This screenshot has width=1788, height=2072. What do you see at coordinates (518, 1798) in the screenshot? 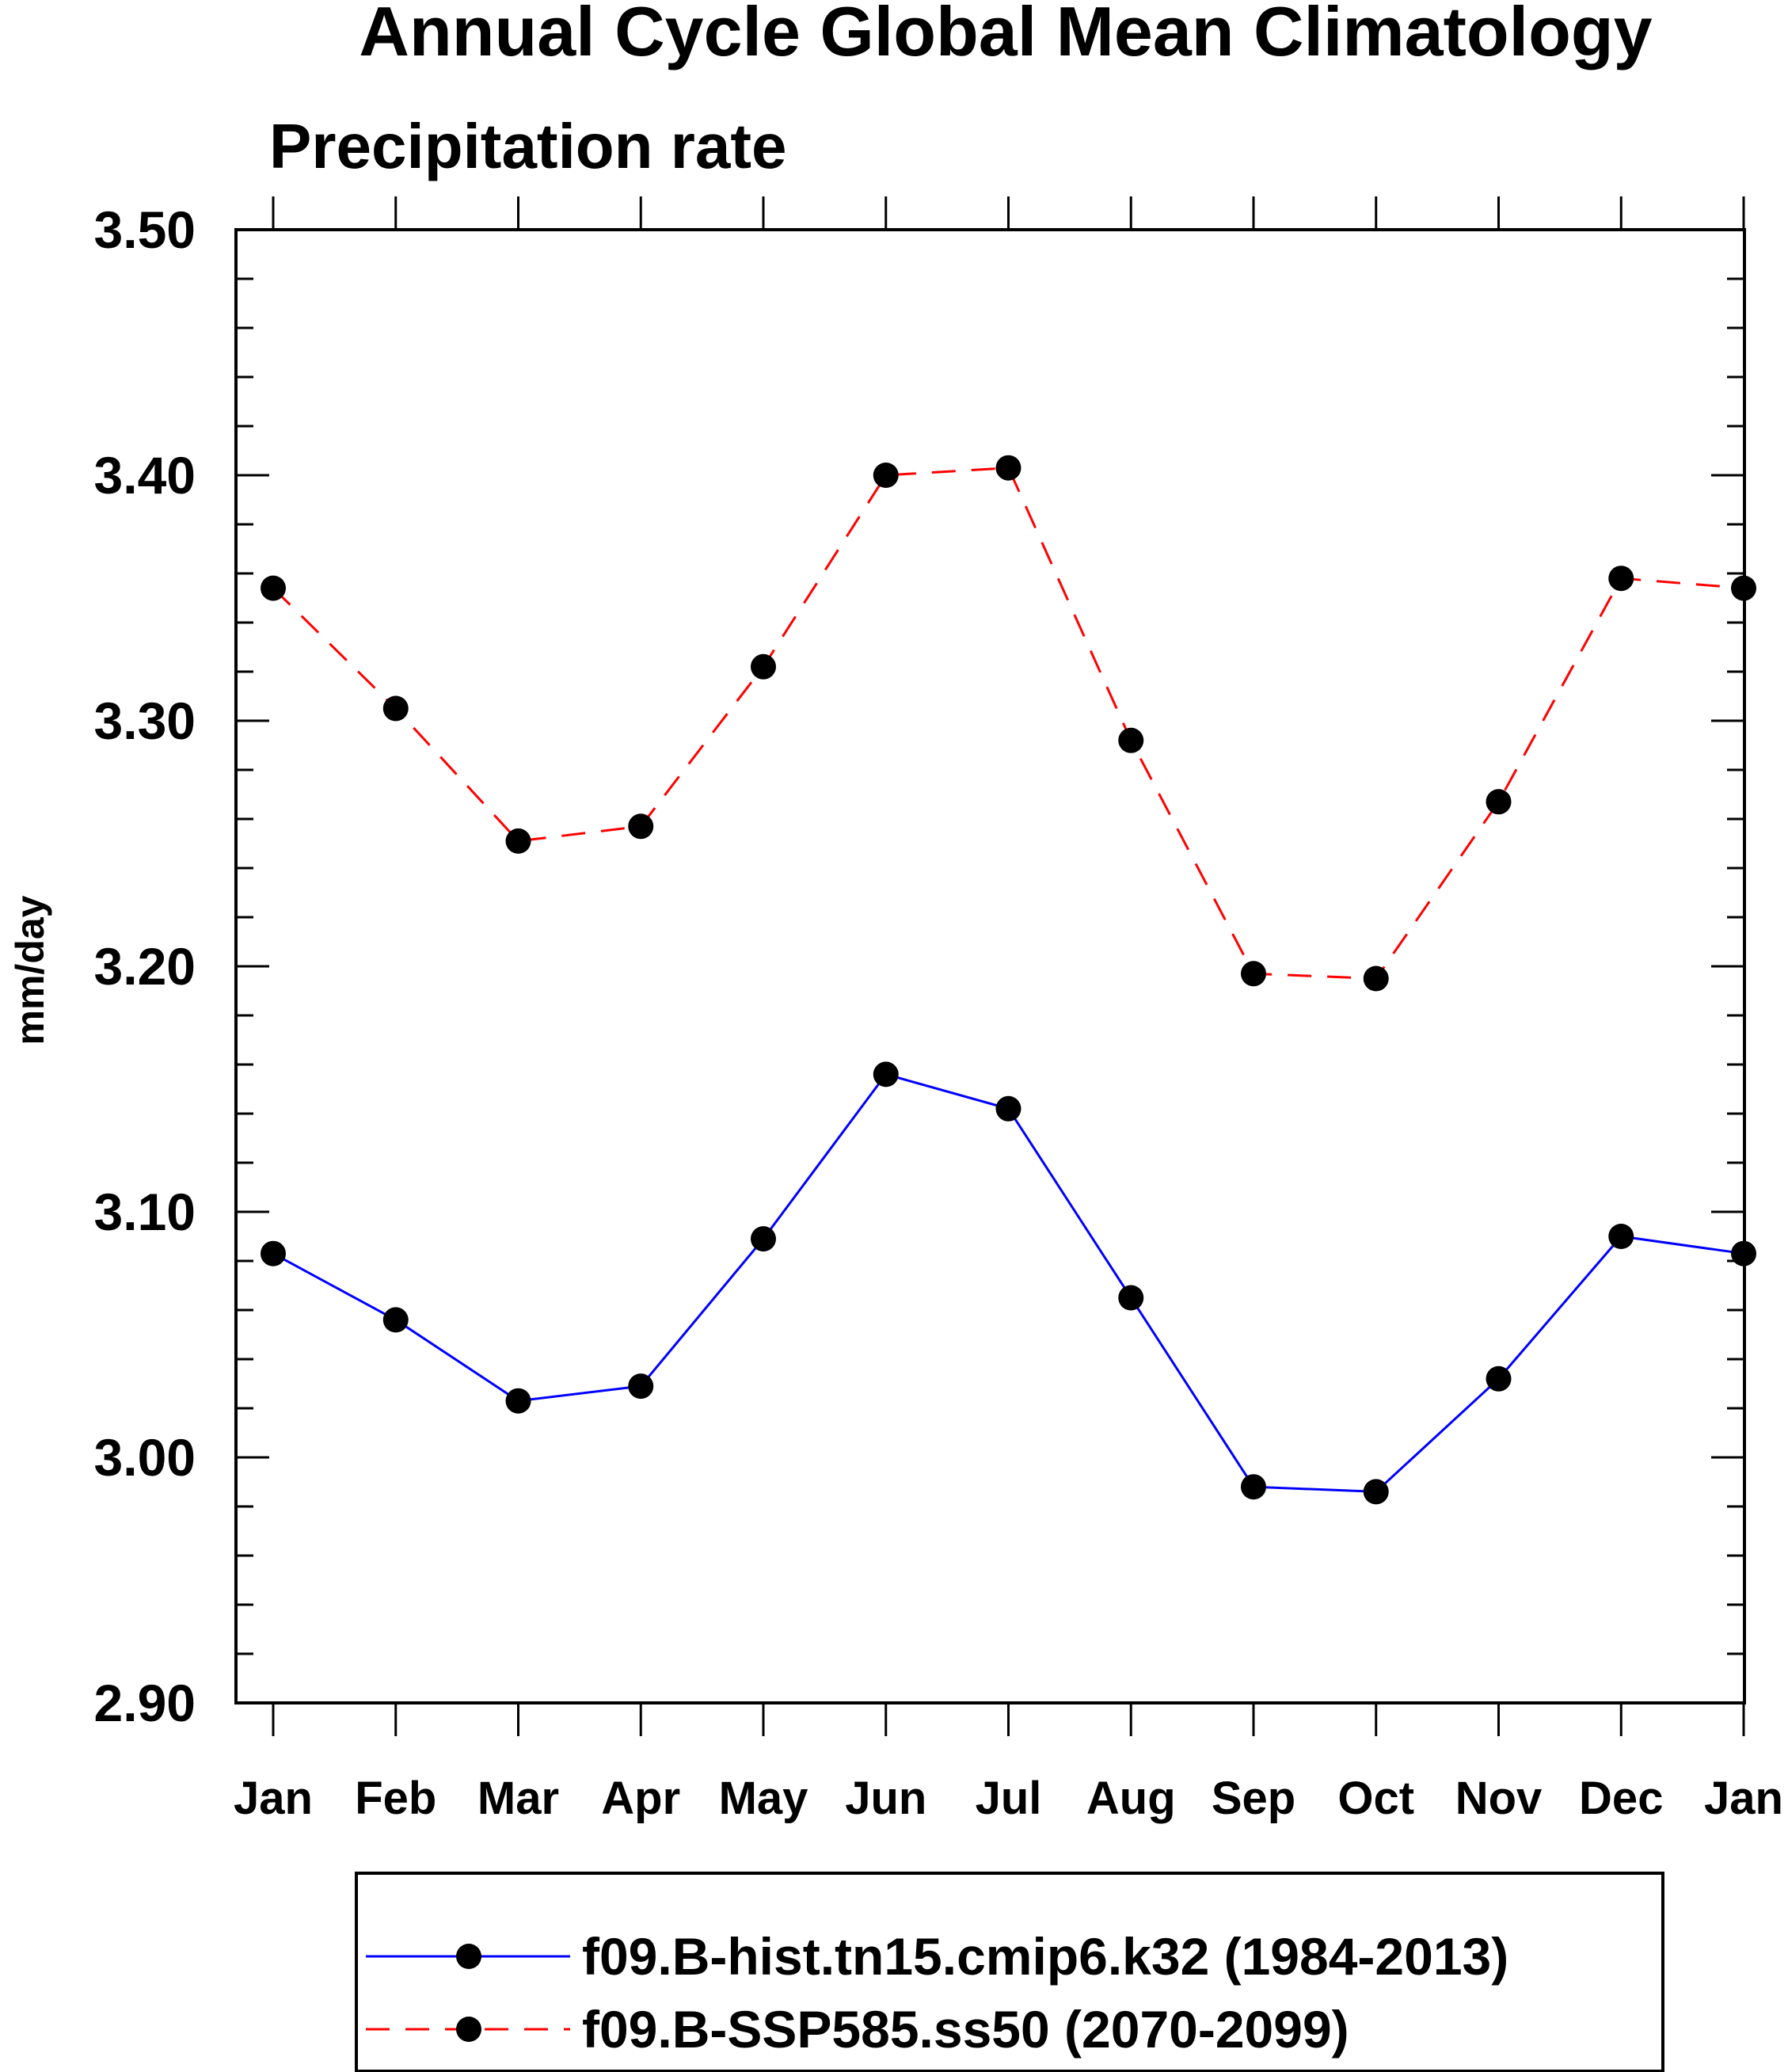
I see `x-tick-label: Mar` at bounding box center [518, 1798].